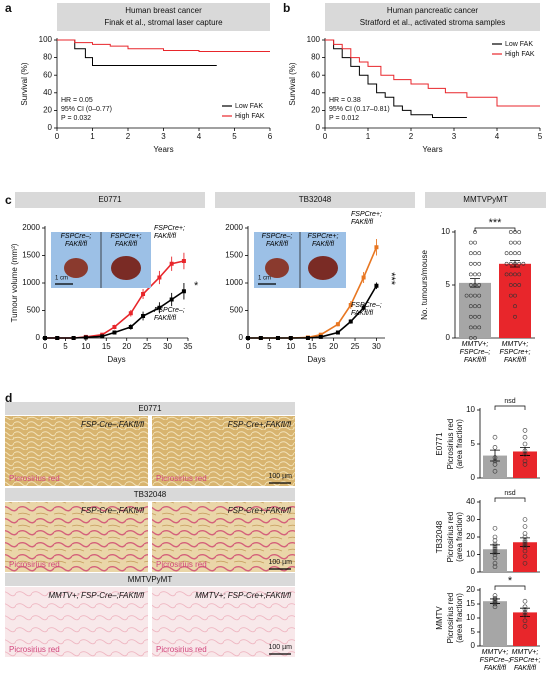 Image resolution: width=551 pixels, height=685 pixels. Describe the element at coordinates (259, 510) in the screenshot. I see `micrograph-label: FSP-Cre+;FAKfl/fl` at that location.